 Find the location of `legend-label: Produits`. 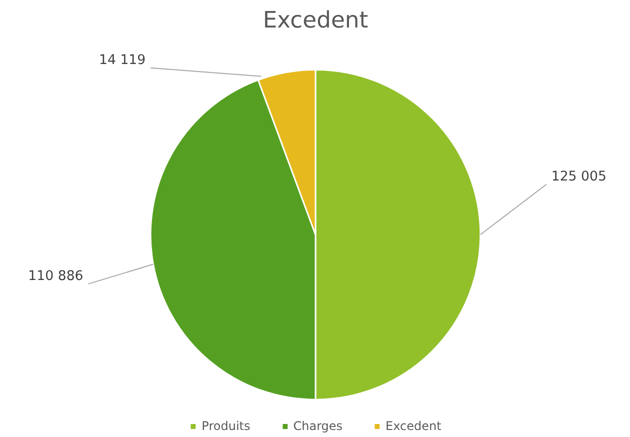

legend-label: Produits is located at coordinates (226, 426).